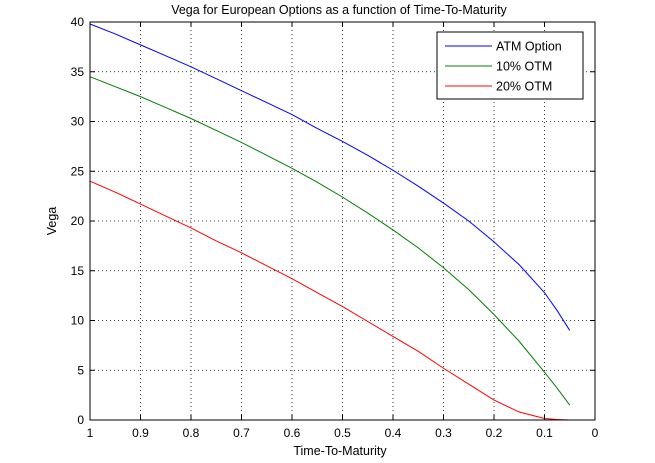  I want to click on y-tick-label: 20, so click(78, 221).